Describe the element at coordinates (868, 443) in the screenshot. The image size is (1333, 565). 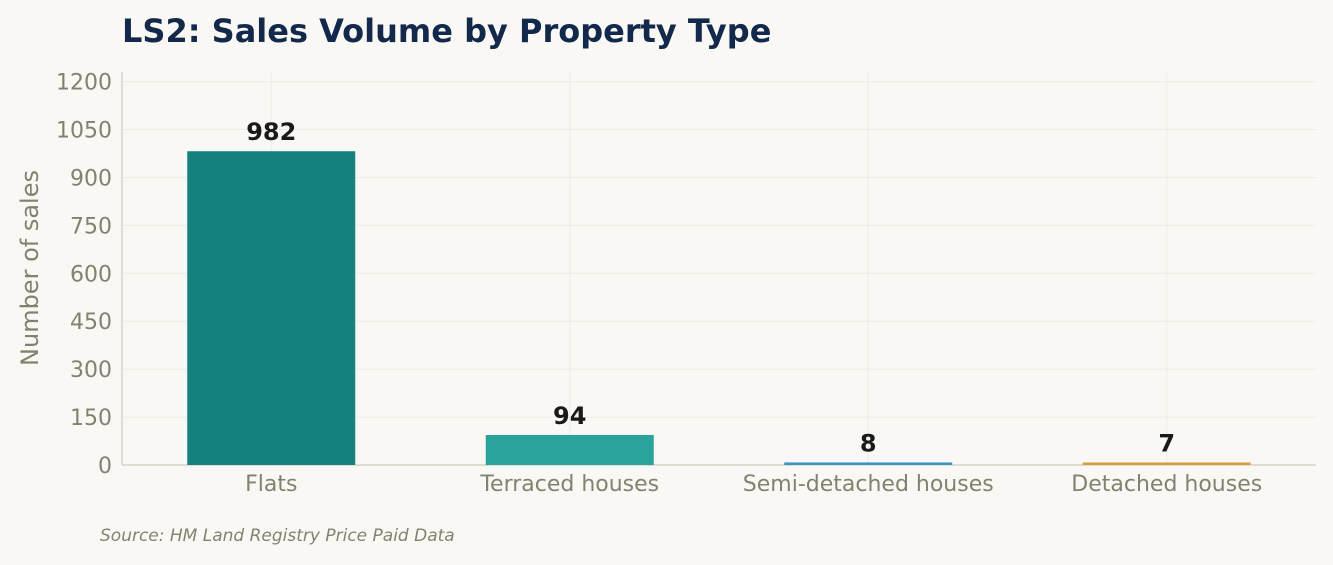
I see `data-label: 8` at that location.